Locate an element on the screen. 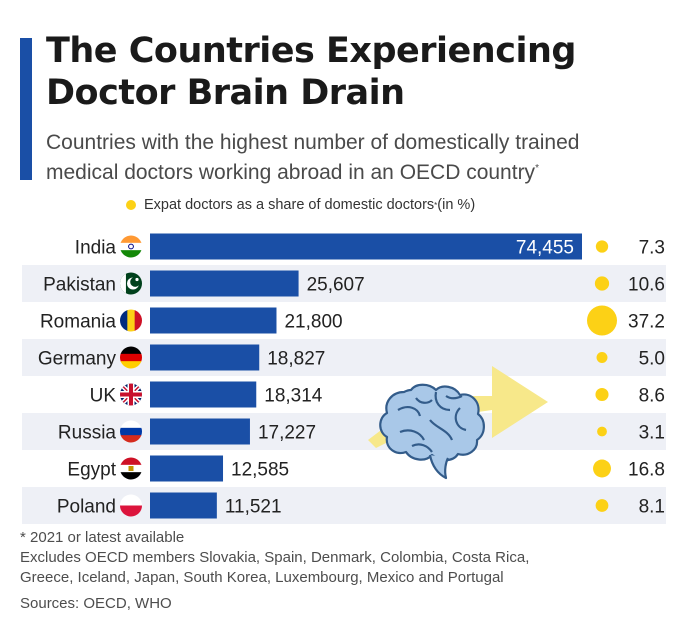 The image size is (686, 622). bar-value-label-russia: 17,227 is located at coordinates (287, 433).